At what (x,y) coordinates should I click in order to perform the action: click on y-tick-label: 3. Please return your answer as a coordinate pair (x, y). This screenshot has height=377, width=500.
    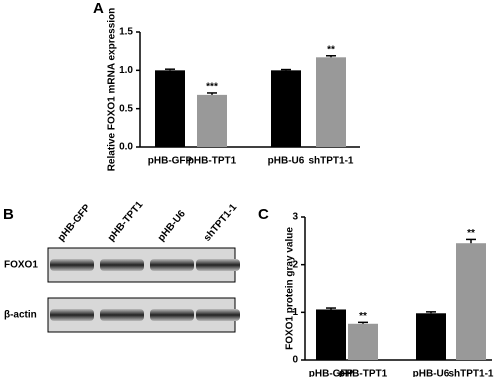
    Looking at the image, I should click on (295, 217).